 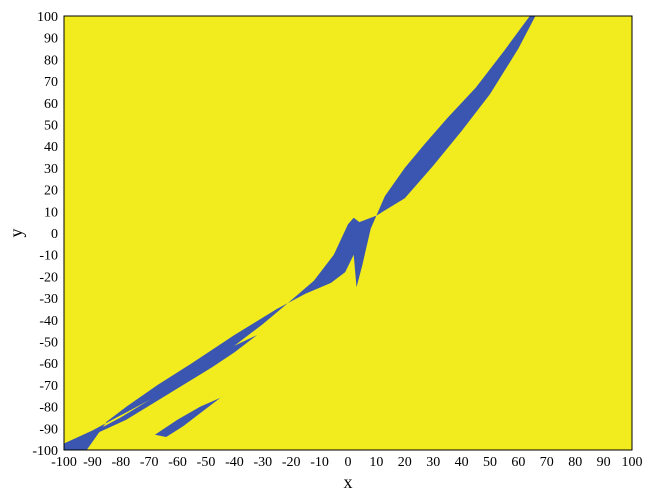 What do you see at coordinates (462, 462) in the screenshot?
I see `x-tick-label: 40` at bounding box center [462, 462].